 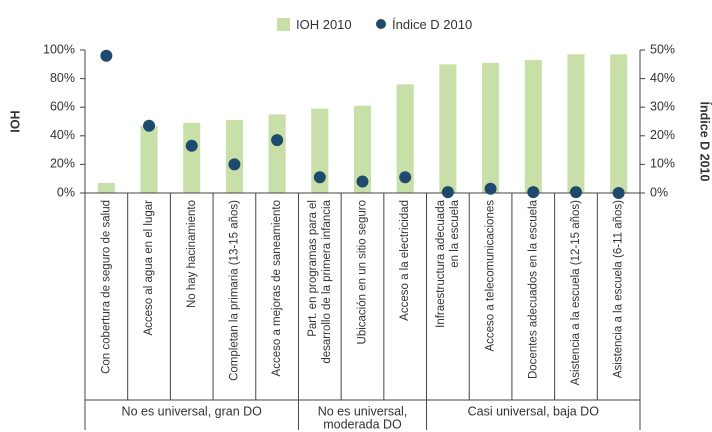 What do you see at coordinates (363, 411) in the screenshot?
I see `group-label: No es universal,` at bounding box center [363, 411].